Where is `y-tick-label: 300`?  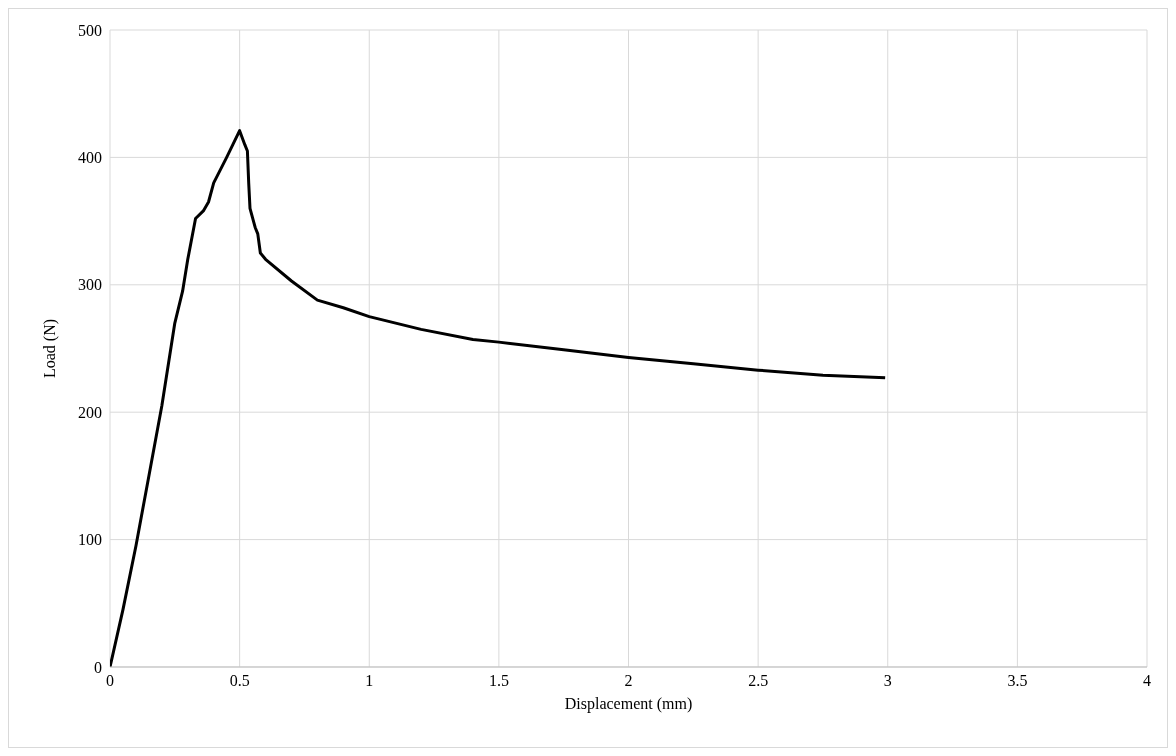
y-tick-label: 300 is located at coordinates (90, 285).